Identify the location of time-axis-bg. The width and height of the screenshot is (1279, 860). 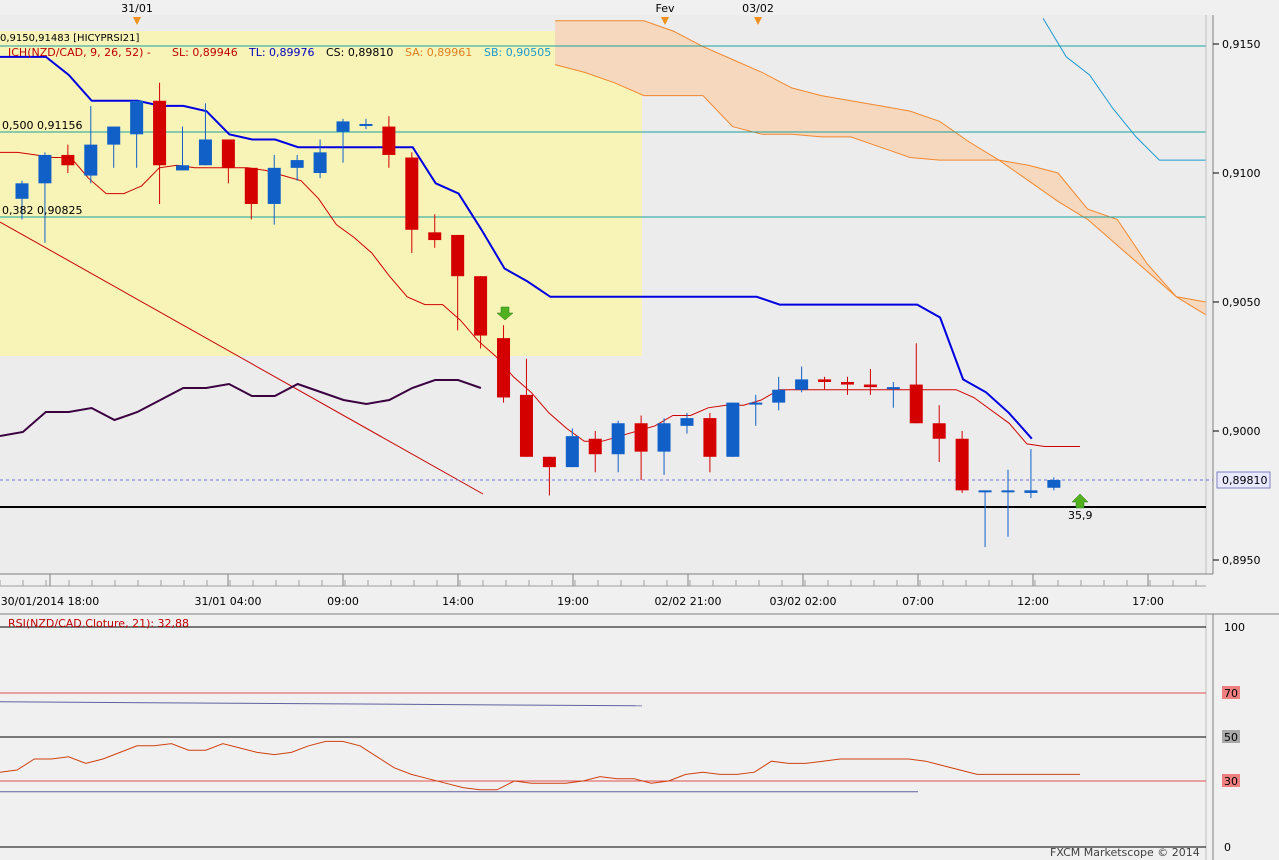
(606, 594).